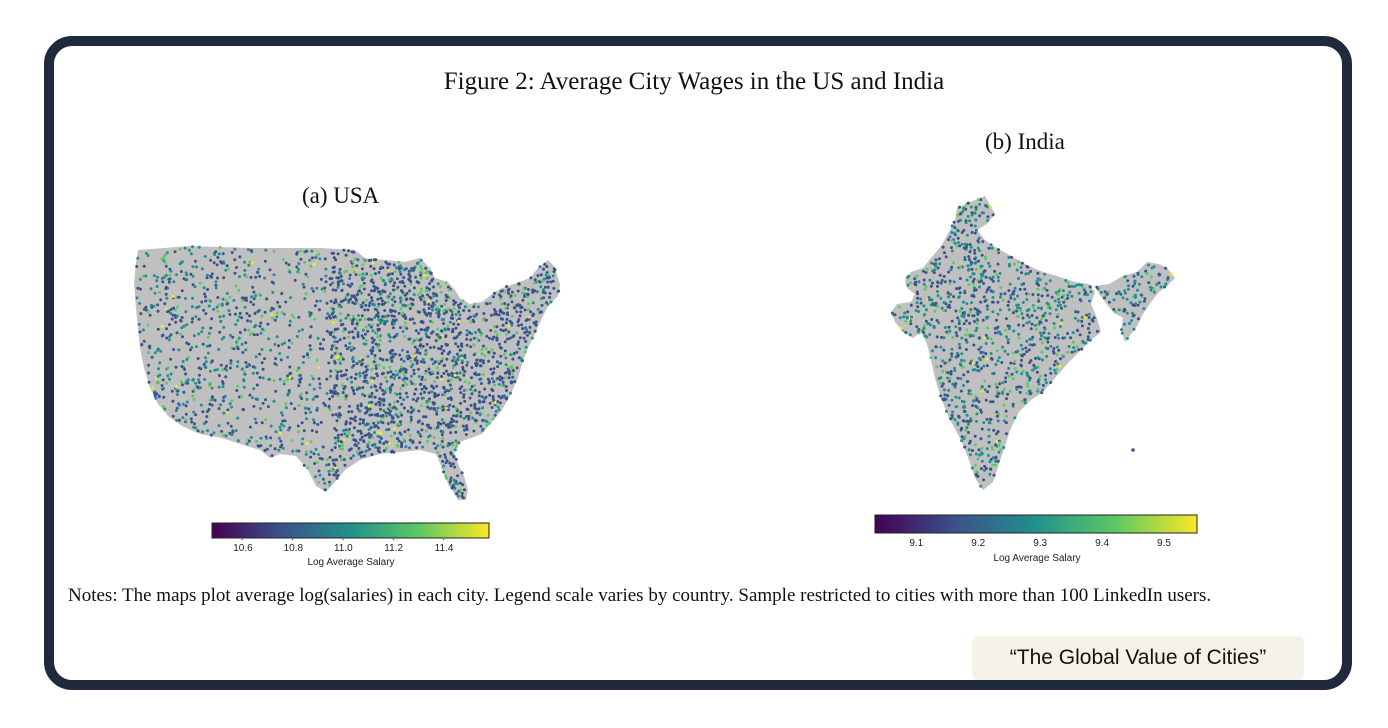  I want to click on usa-city-dots, so click(348, 372).